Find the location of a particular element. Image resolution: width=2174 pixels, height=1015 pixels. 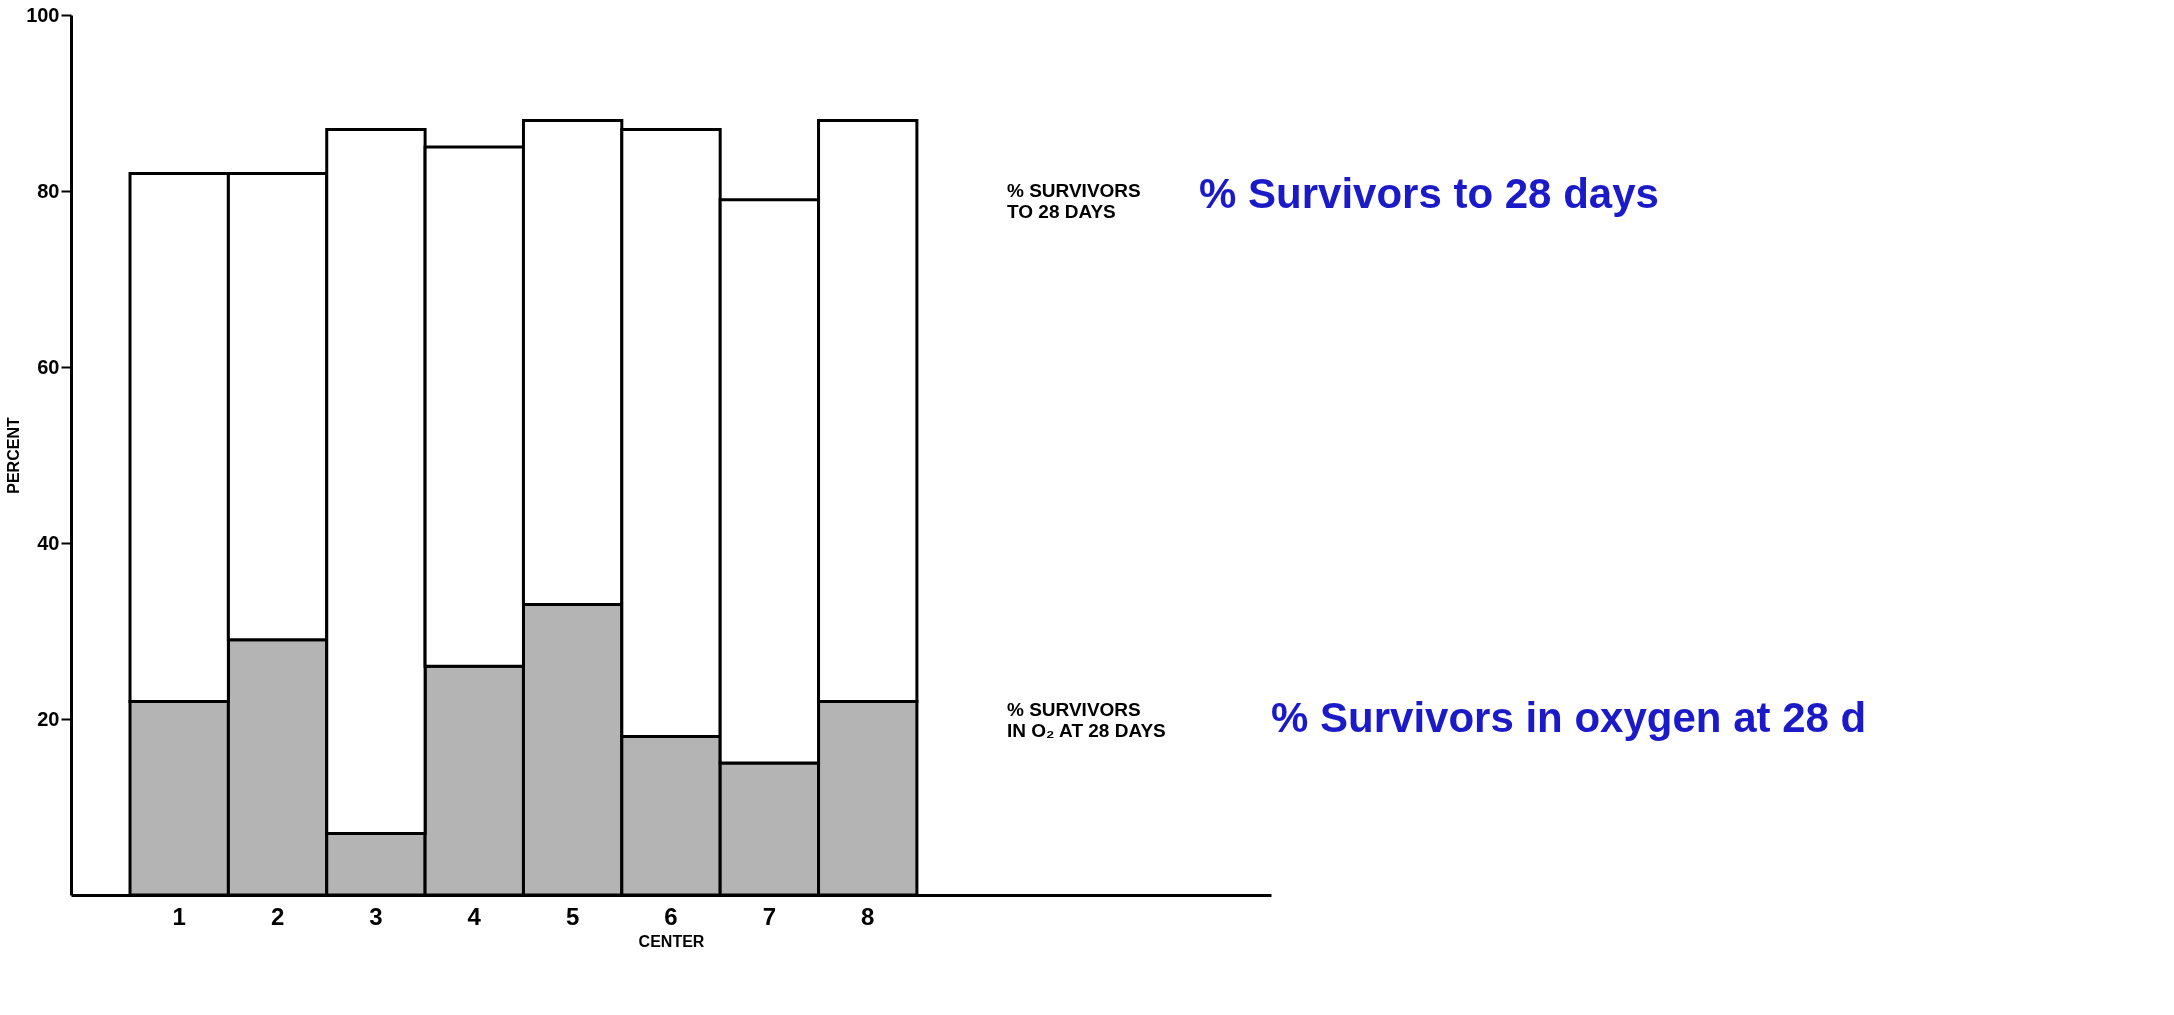

y-tick-label: 60 is located at coordinates (48, 366).